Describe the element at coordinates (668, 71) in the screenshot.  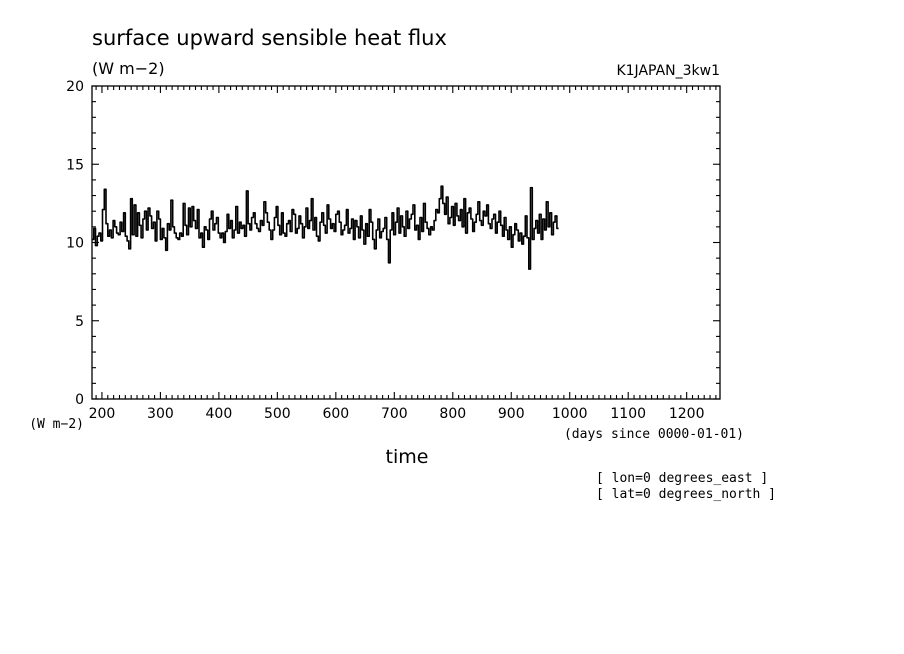
I see `experiment-label: K1JAPAN_3kw1` at that location.